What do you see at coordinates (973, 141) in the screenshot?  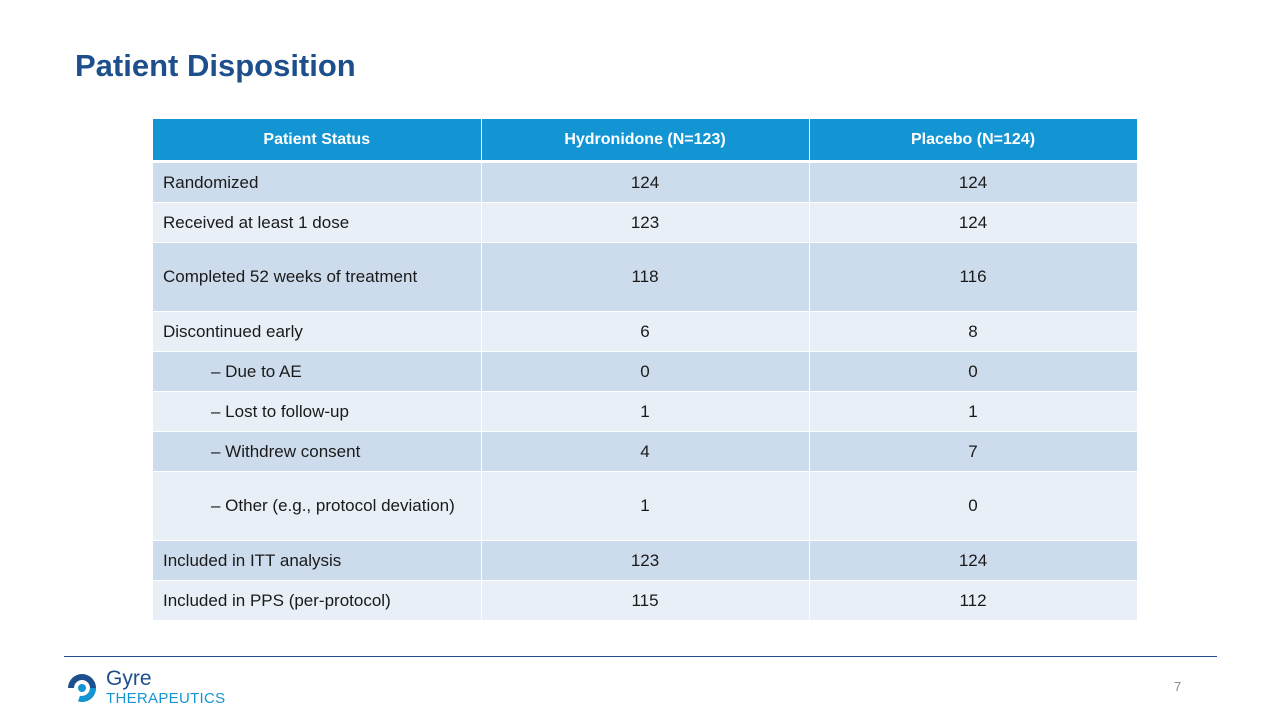 I see `header-placebo: Placebo (N=124)` at bounding box center [973, 141].